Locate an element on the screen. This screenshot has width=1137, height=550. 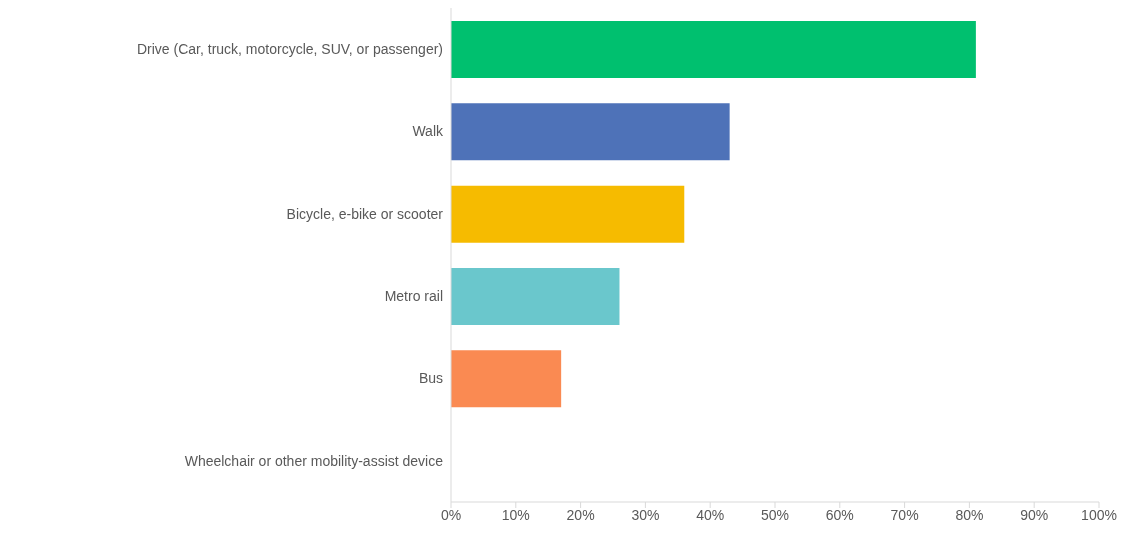
x-tick-label: 90% is located at coordinates (1034, 514).